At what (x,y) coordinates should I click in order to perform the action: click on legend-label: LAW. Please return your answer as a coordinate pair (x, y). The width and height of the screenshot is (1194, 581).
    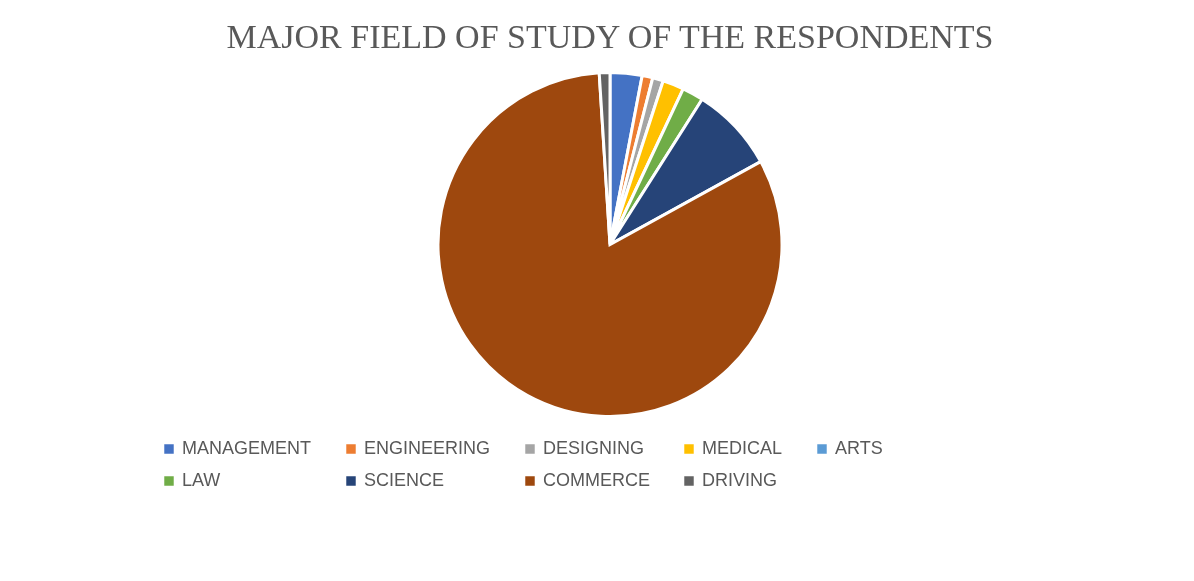
    Looking at the image, I should click on (201, 480).